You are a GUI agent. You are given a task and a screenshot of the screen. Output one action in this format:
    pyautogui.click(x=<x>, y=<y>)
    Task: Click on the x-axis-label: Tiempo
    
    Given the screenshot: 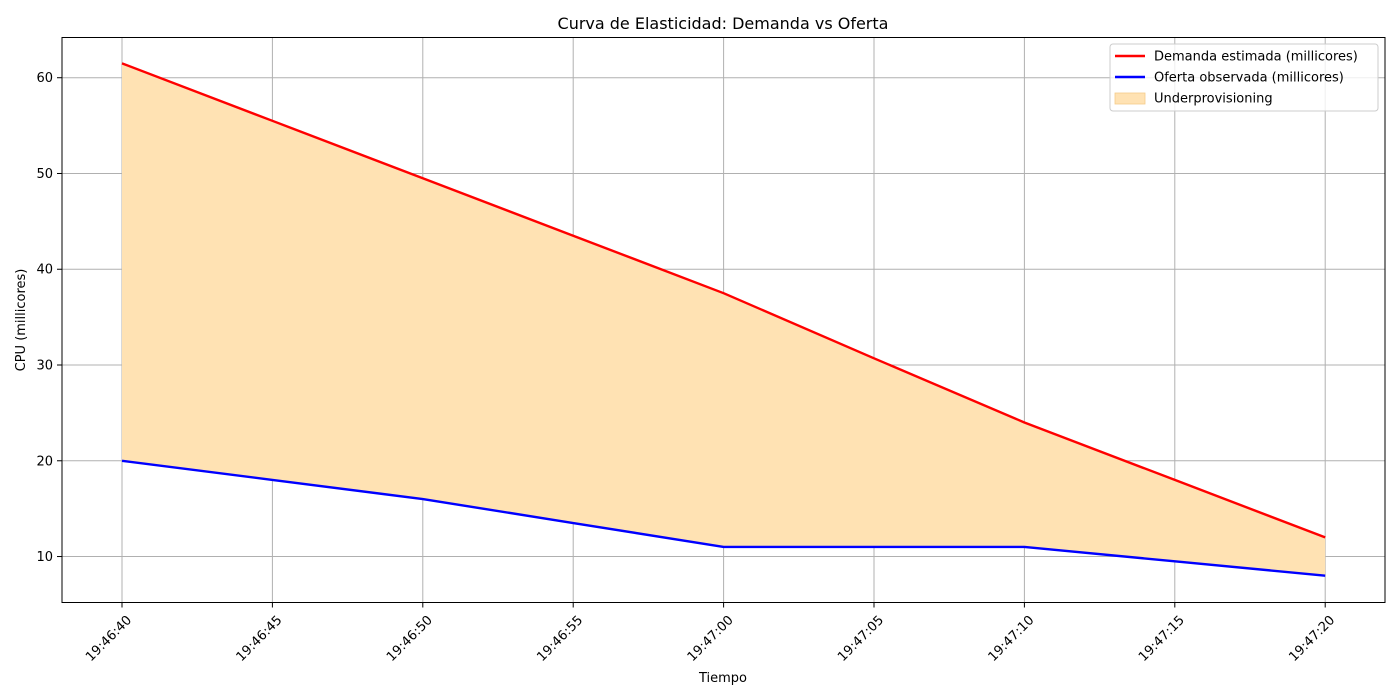 What is the action you would take?
    pyautogui.click(x=722, y=678)
    